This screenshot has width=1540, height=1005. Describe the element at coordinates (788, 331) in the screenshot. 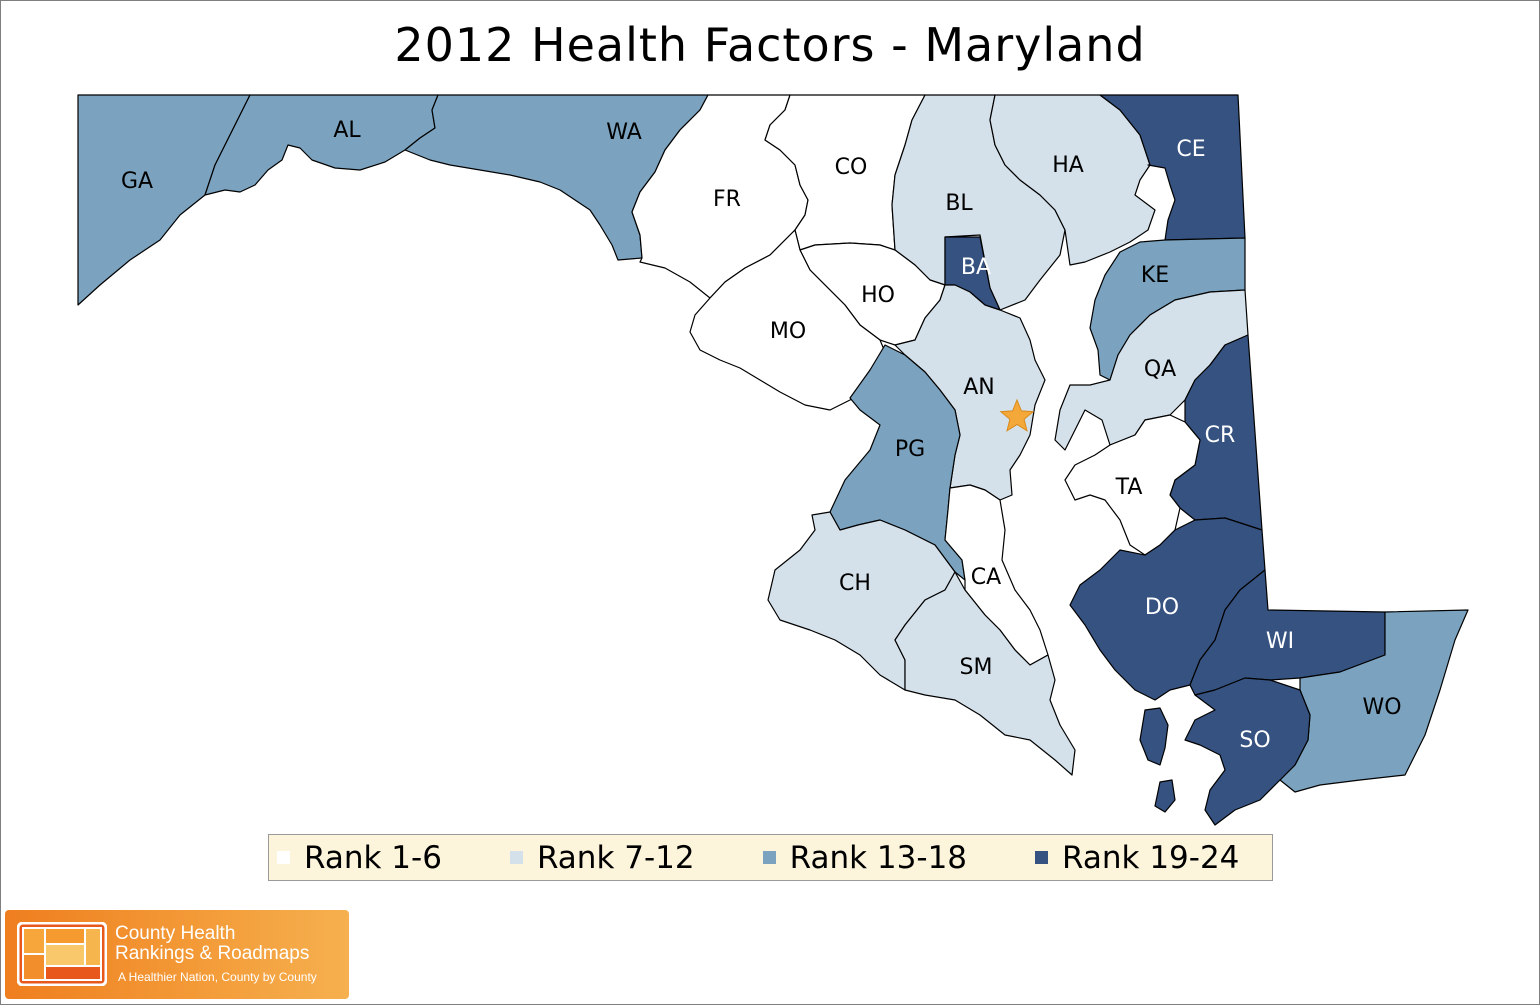

I see `county-label-MO: MO` at that location.